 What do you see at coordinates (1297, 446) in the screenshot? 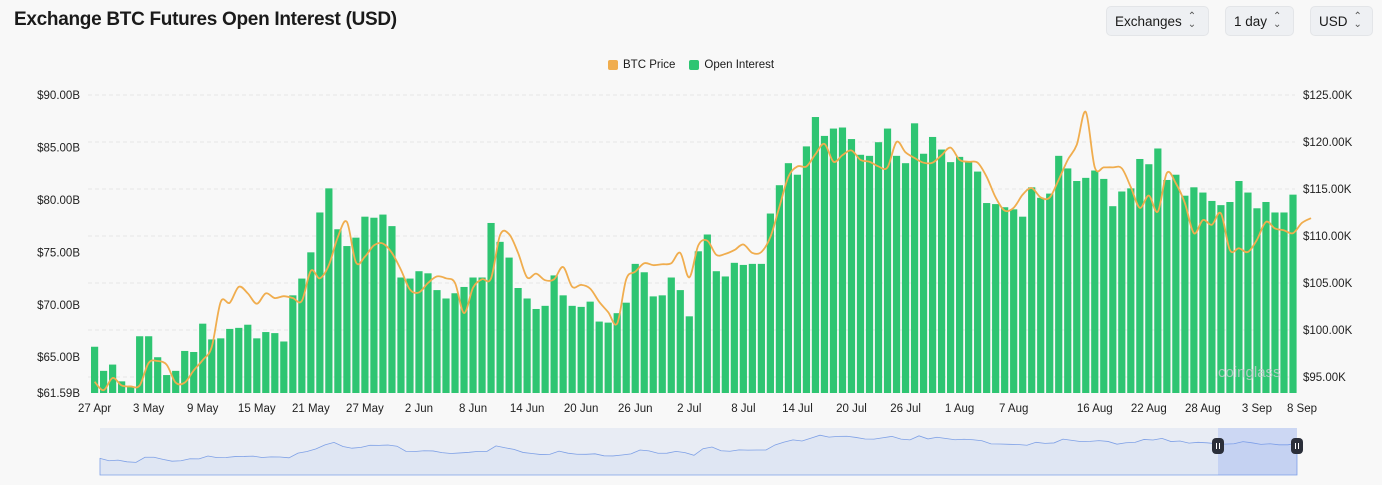
I see `navigator-right-handle` at bounding box center [1297, 446].